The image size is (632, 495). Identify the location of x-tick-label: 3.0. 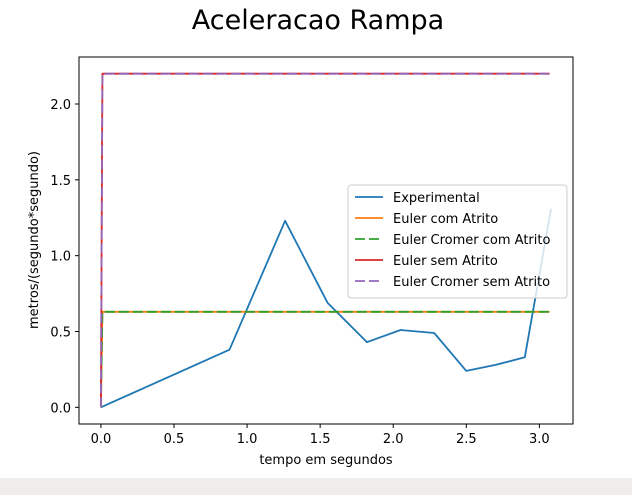
(539, 439).